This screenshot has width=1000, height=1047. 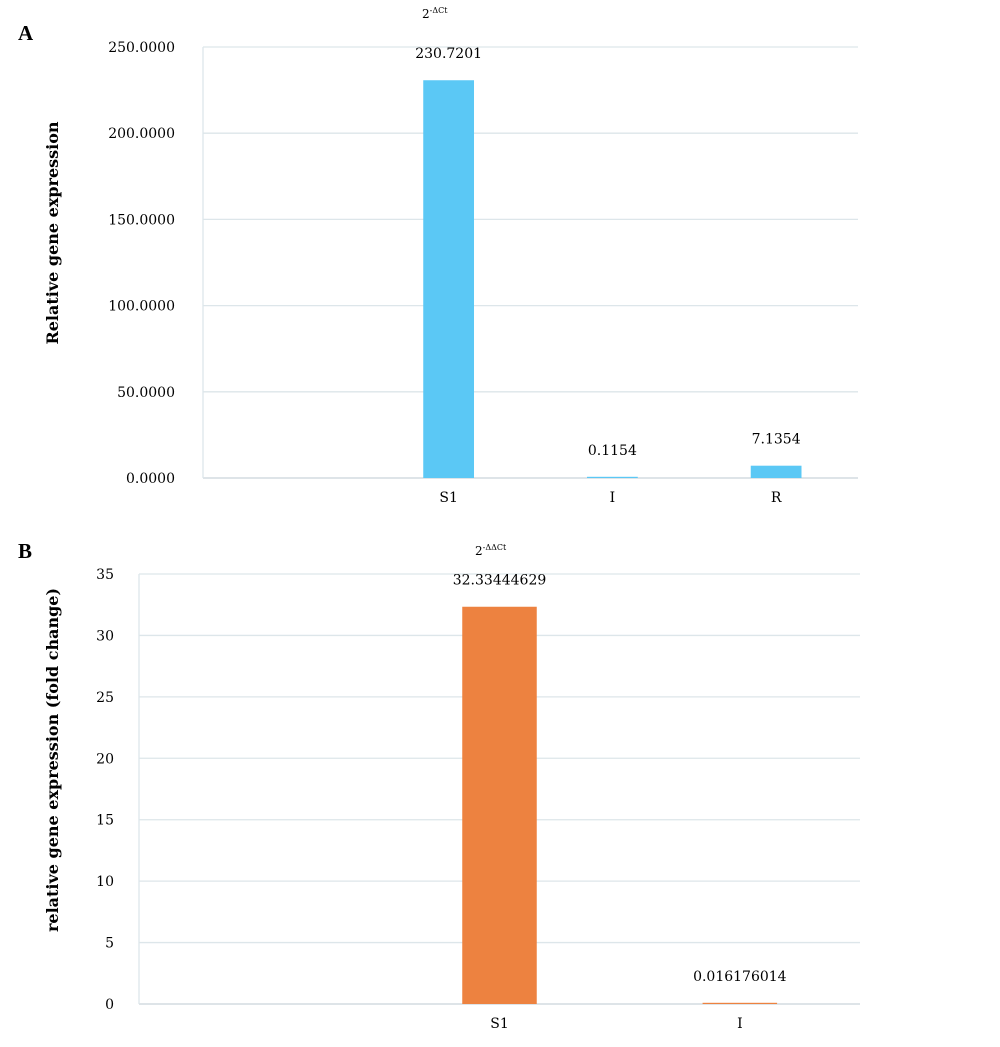 I want to click on y-tick-label-a: 150.0000, so click(x=141, y=220).